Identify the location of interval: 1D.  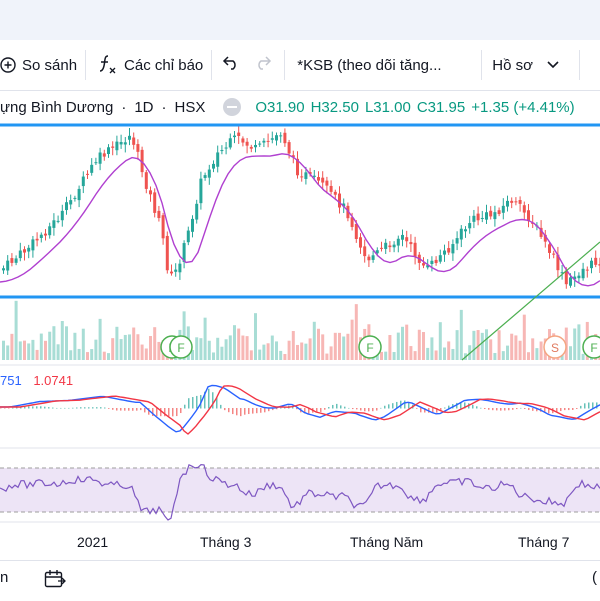
(144, 107).